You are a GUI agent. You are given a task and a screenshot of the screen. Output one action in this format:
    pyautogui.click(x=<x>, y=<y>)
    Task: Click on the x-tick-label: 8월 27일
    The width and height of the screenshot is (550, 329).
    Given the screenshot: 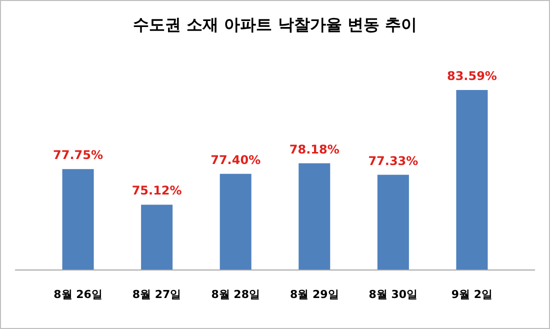 What is the action you would take?
    pyautogui.click(x=157, y=294)
    